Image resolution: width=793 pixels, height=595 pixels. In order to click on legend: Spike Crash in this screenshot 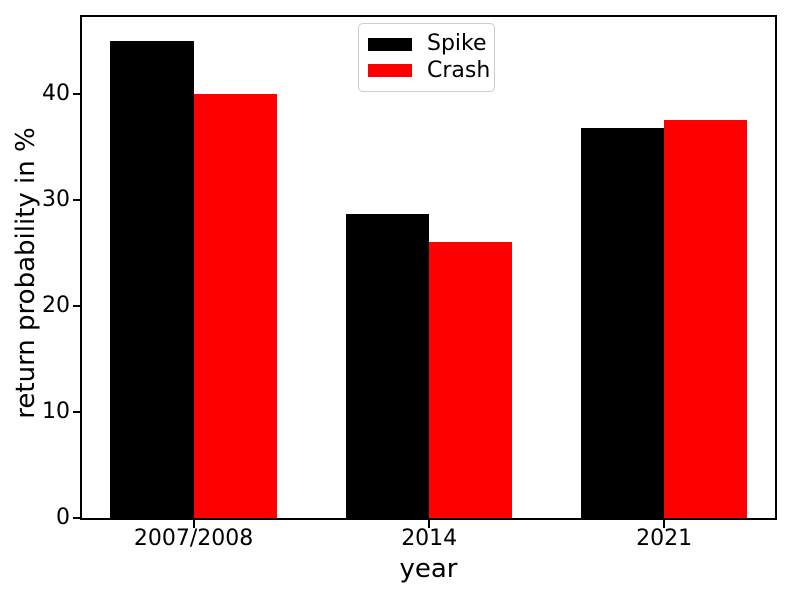, I will do `click(426, 57)`.